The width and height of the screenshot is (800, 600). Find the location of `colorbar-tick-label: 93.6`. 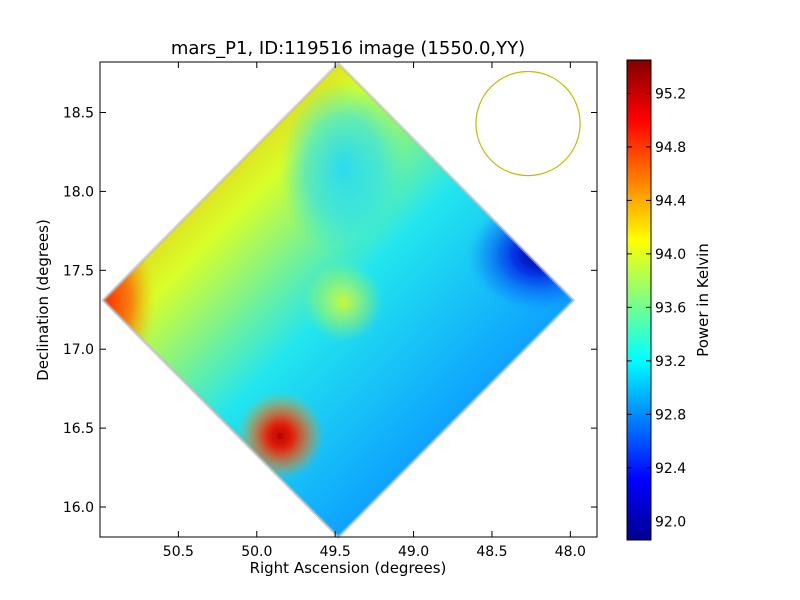

colorbar-tick-label: 93.6 is located at coordinates (670, 308).